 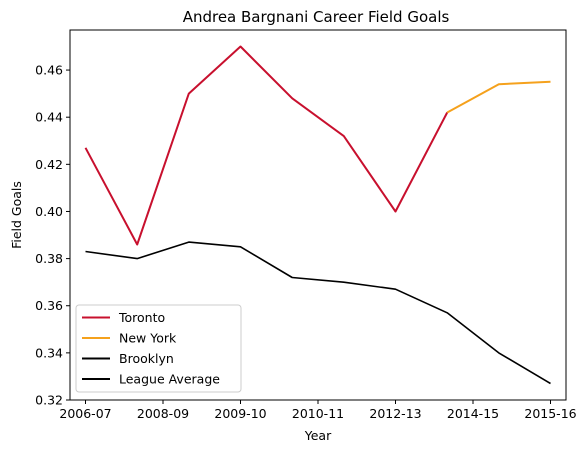 What do you see at coordinates (141, 317) in the screenshot?
I see `legend-label: Toronto` at bounding box center [141, 317].